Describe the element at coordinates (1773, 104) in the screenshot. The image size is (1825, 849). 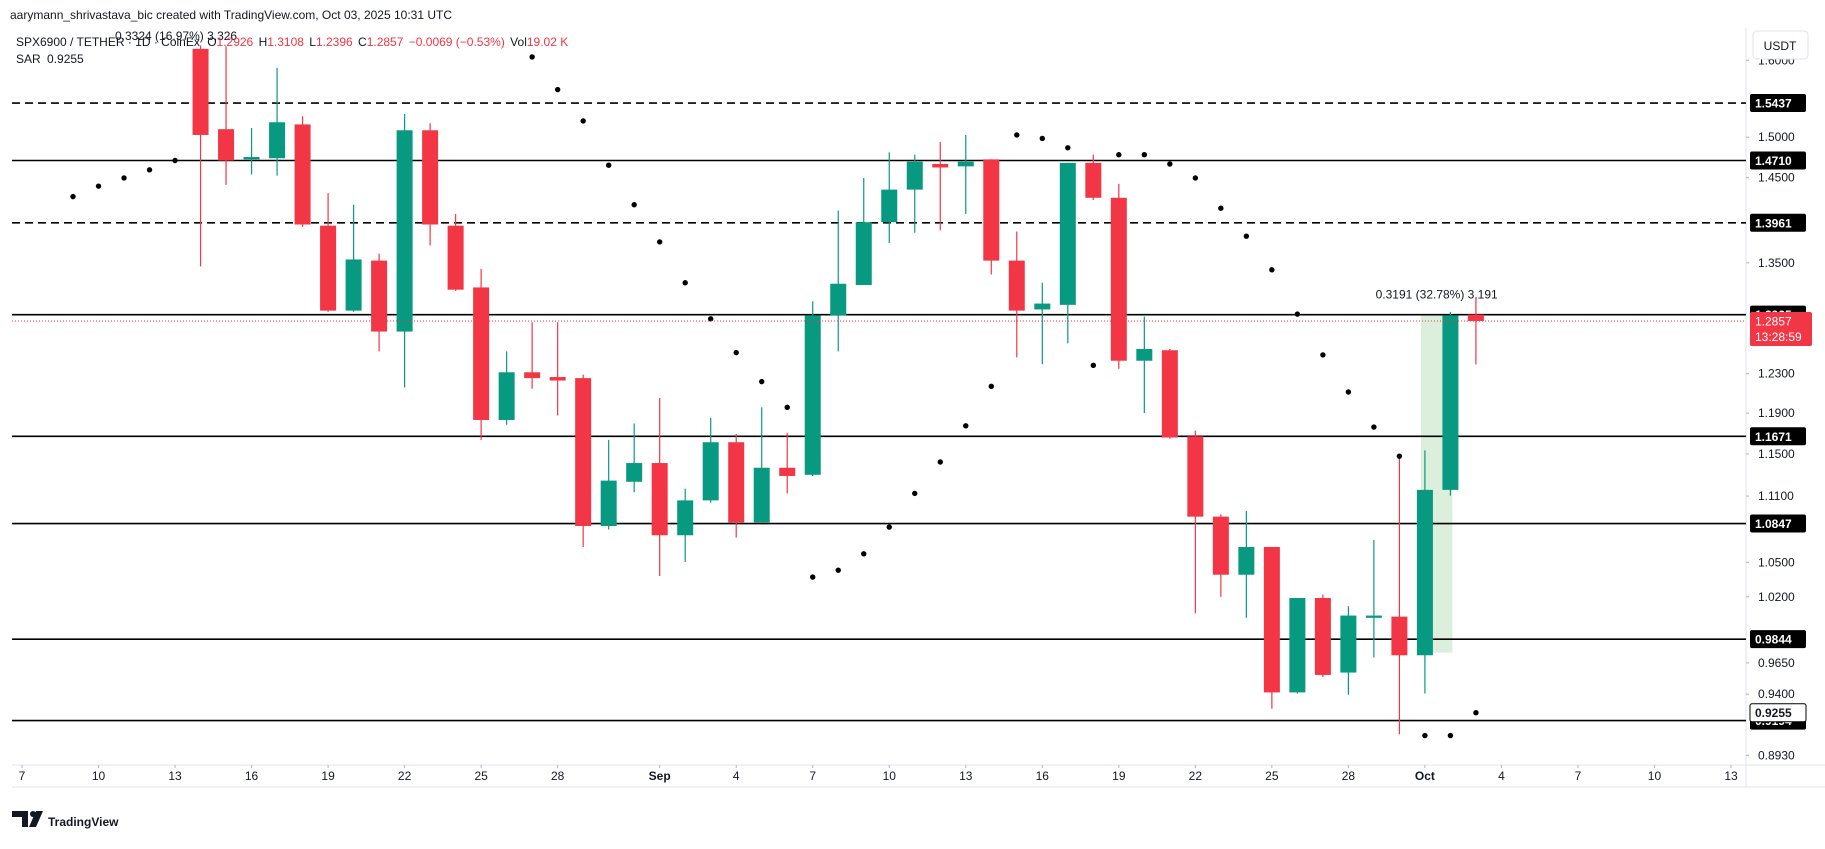
I see `level-label: 1.5437` at that location.